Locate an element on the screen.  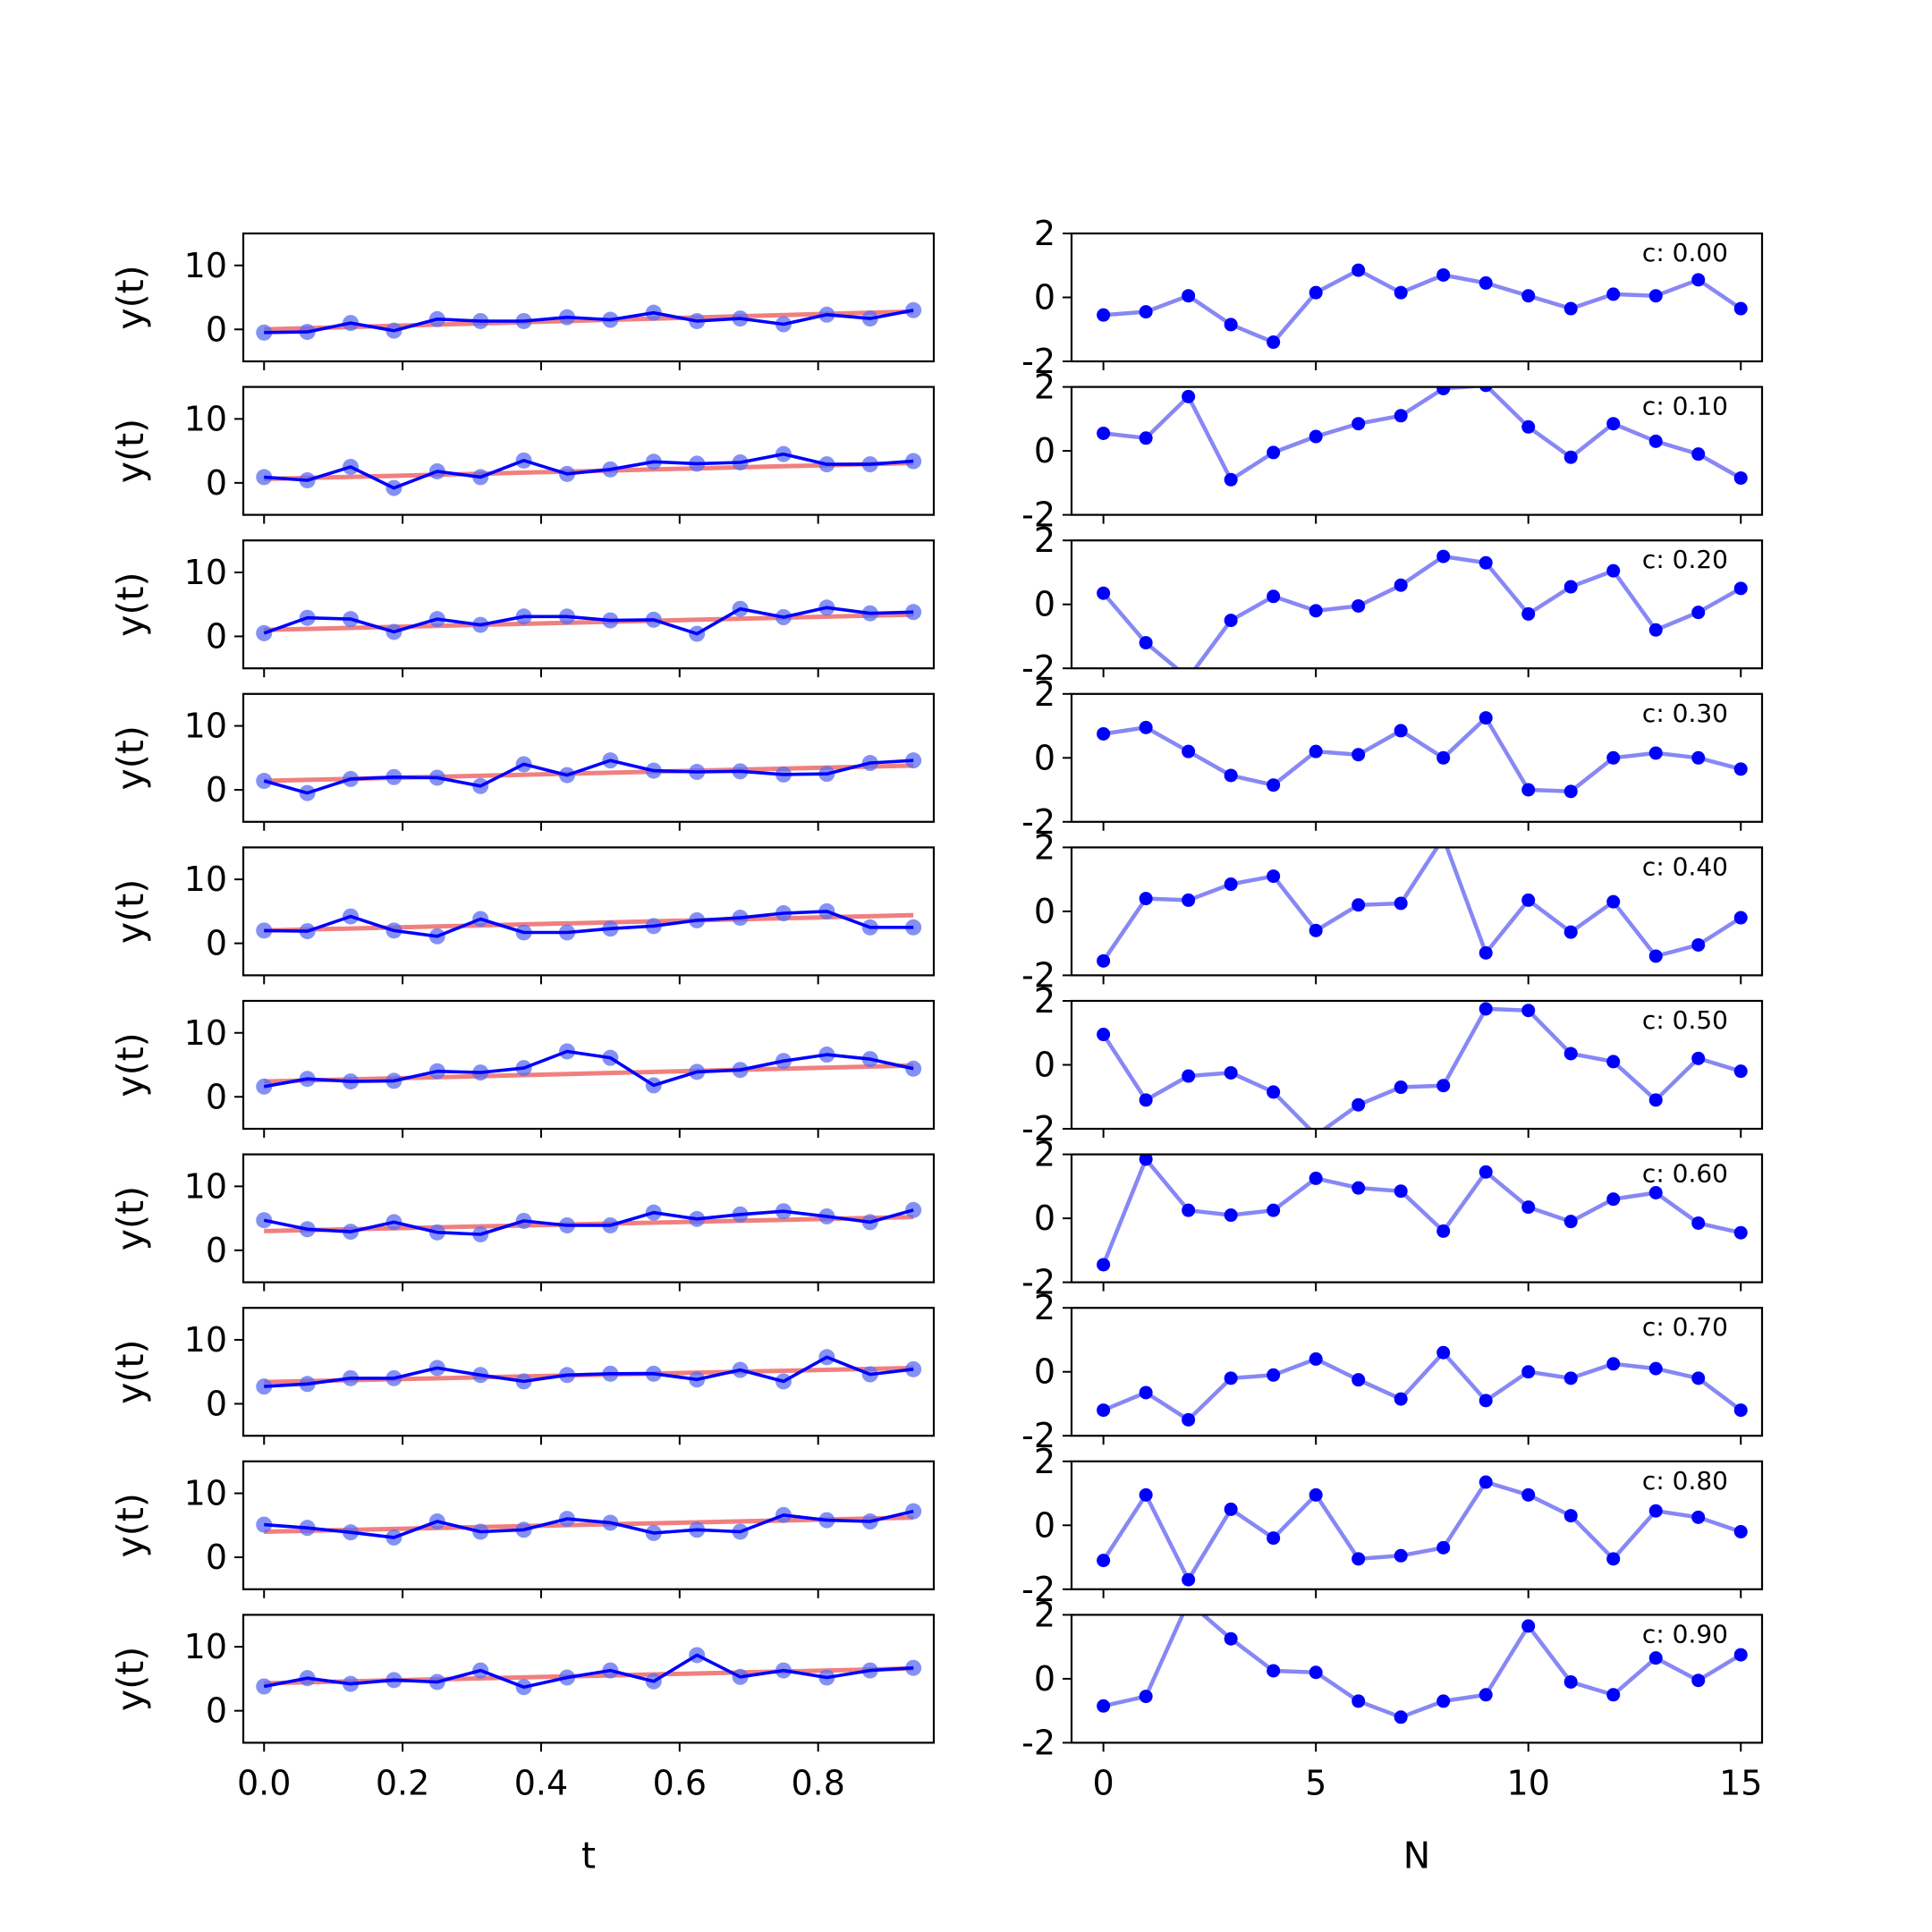
panel-label: c: 0.10 is located at coordinates (1685, 406).